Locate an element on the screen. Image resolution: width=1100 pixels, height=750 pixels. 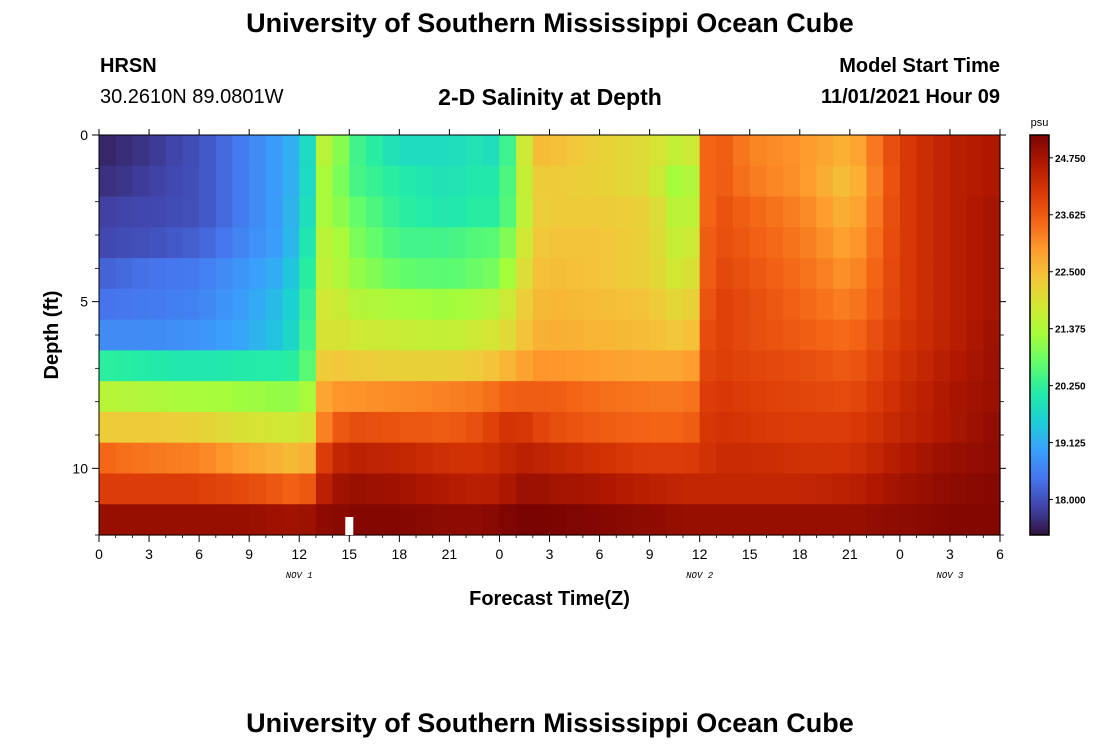
colorbar-tick-label: 22.500 is located at coordinates (1070, 273).